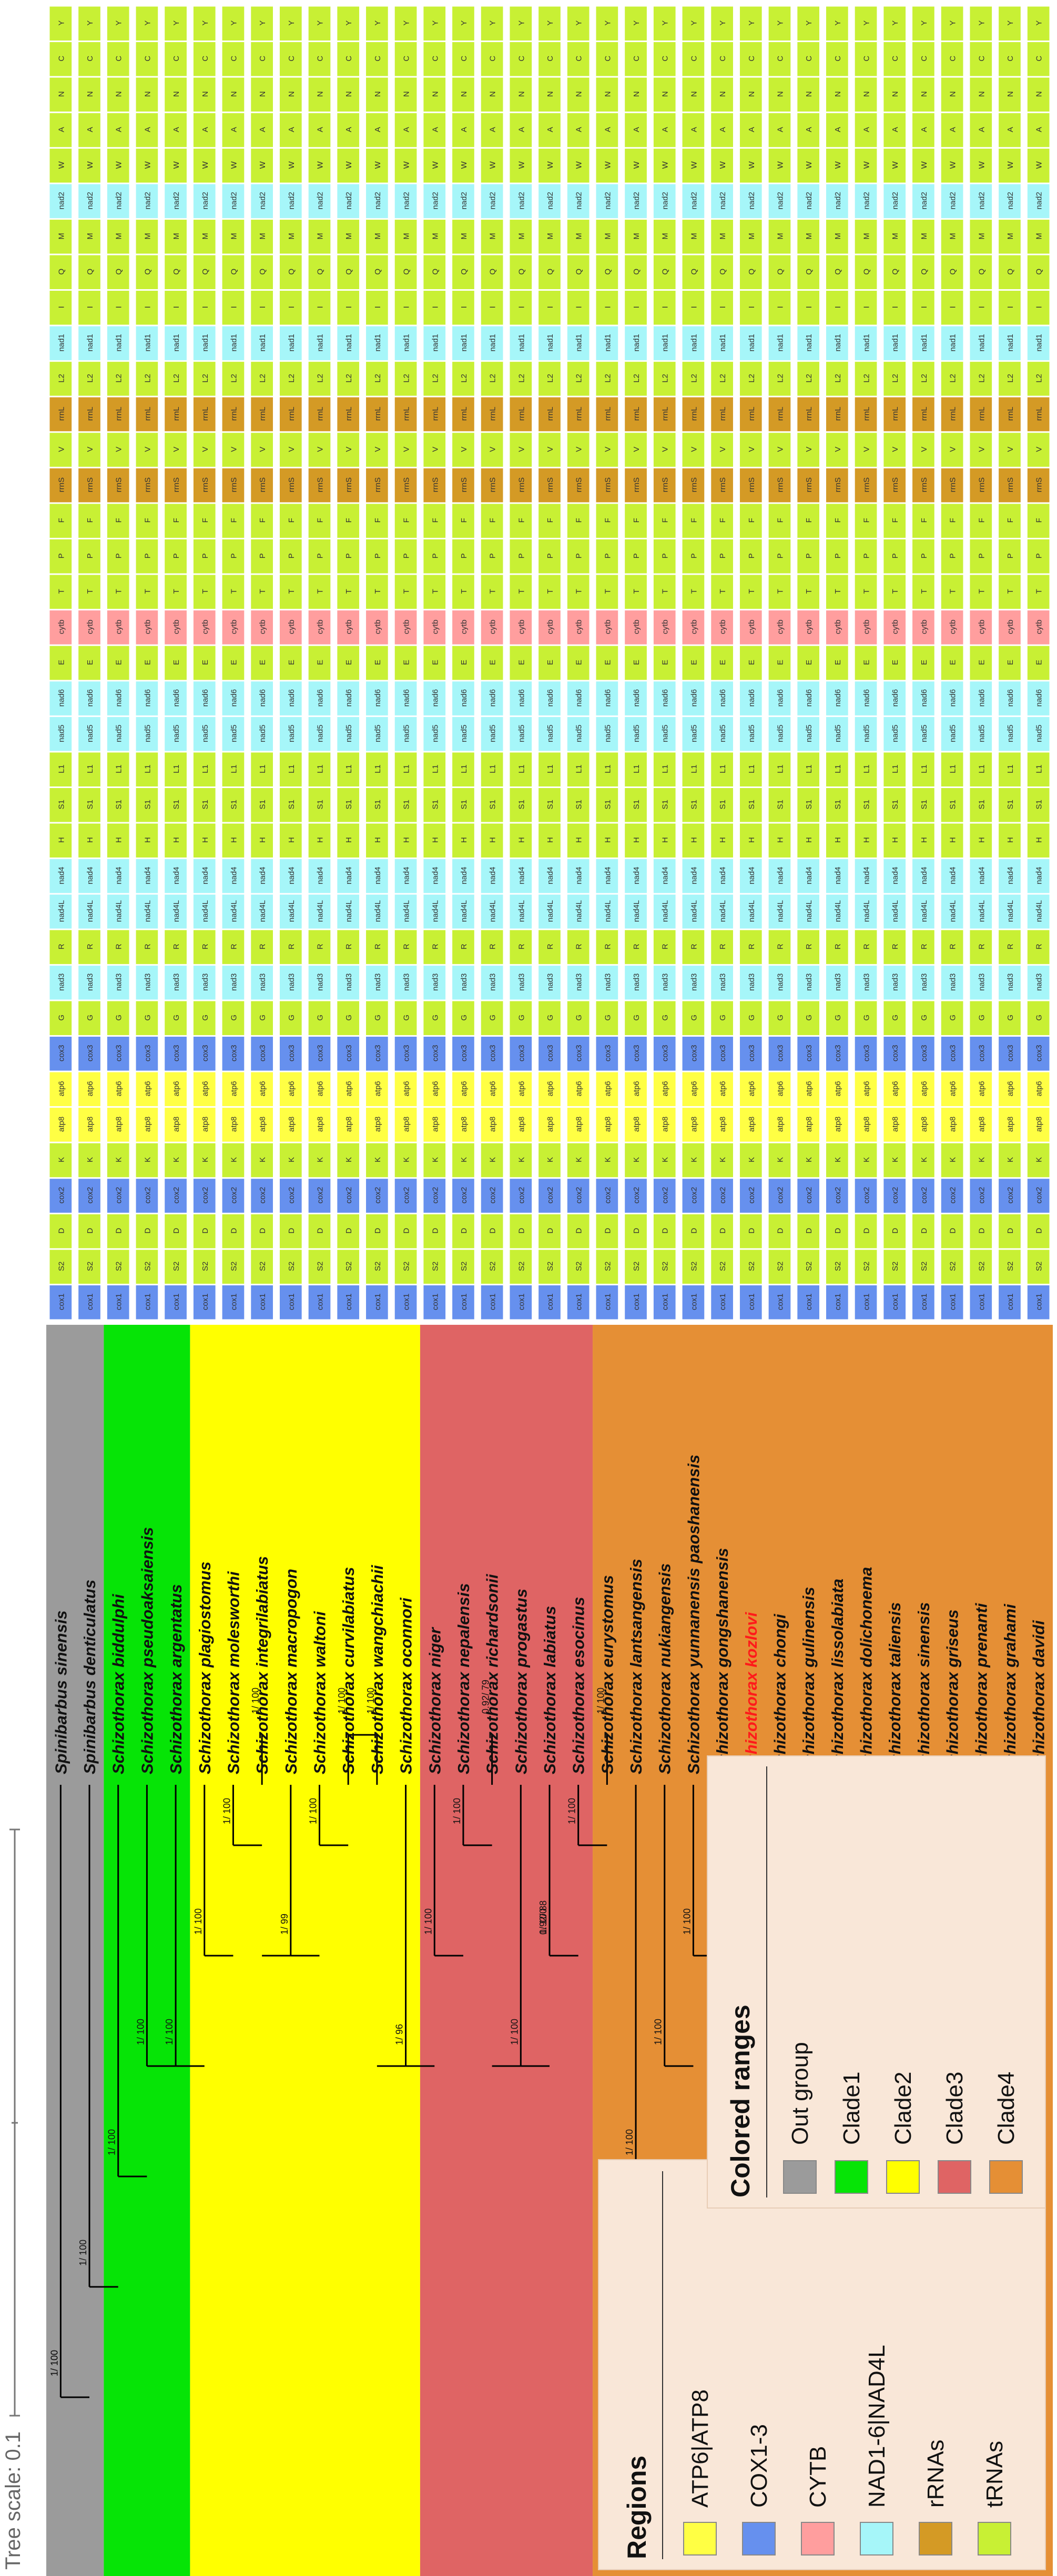 This screenshot has width=1057, height=2576. What do you see at coordinates (866, 1670) in the screenshot?
I see `taxon-label: Schizothorax dolichonema` at bounding box center [866, 1670].